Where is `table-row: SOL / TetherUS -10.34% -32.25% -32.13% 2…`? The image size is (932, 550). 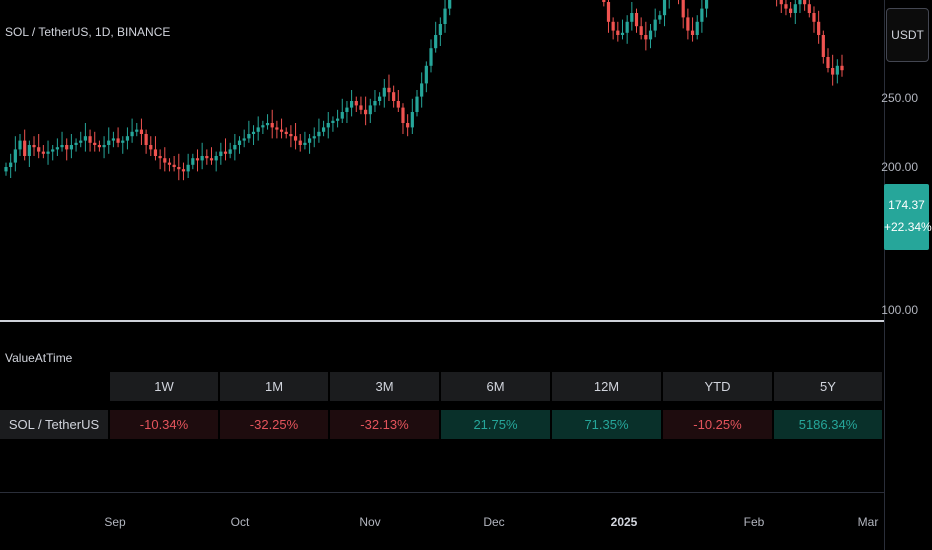
table-row: SOL / TetherUS -10.34% -32.25% -32.13% 2… is located at coordinates (442, 424).